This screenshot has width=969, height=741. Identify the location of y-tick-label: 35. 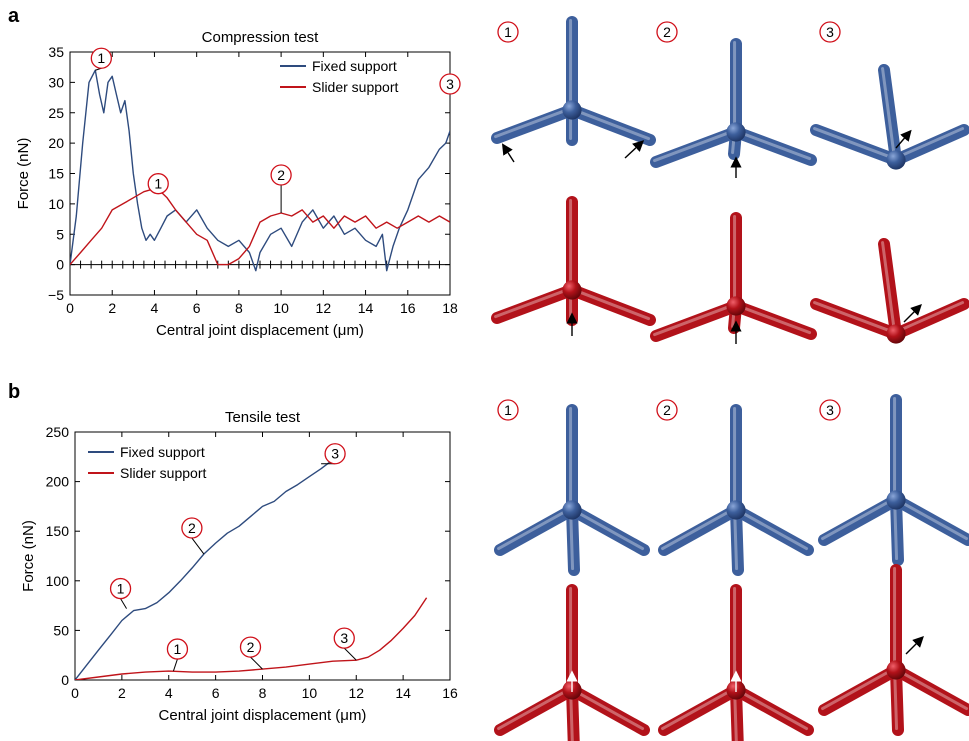
(56, 52).